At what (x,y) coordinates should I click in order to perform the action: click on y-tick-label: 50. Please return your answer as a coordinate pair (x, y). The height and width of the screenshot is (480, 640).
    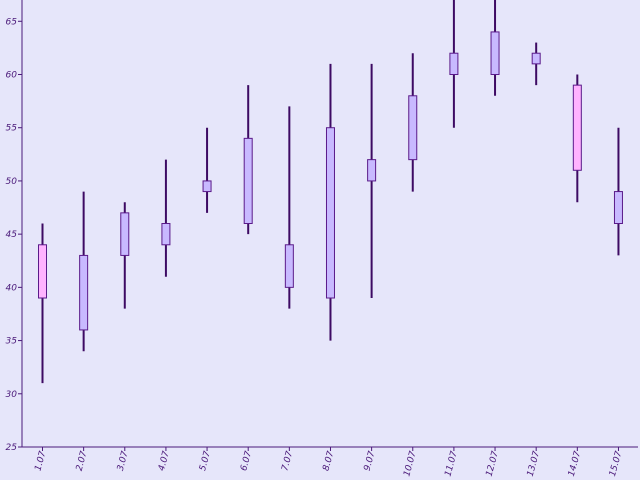
    Looking at the image, I should click on (12, 182).